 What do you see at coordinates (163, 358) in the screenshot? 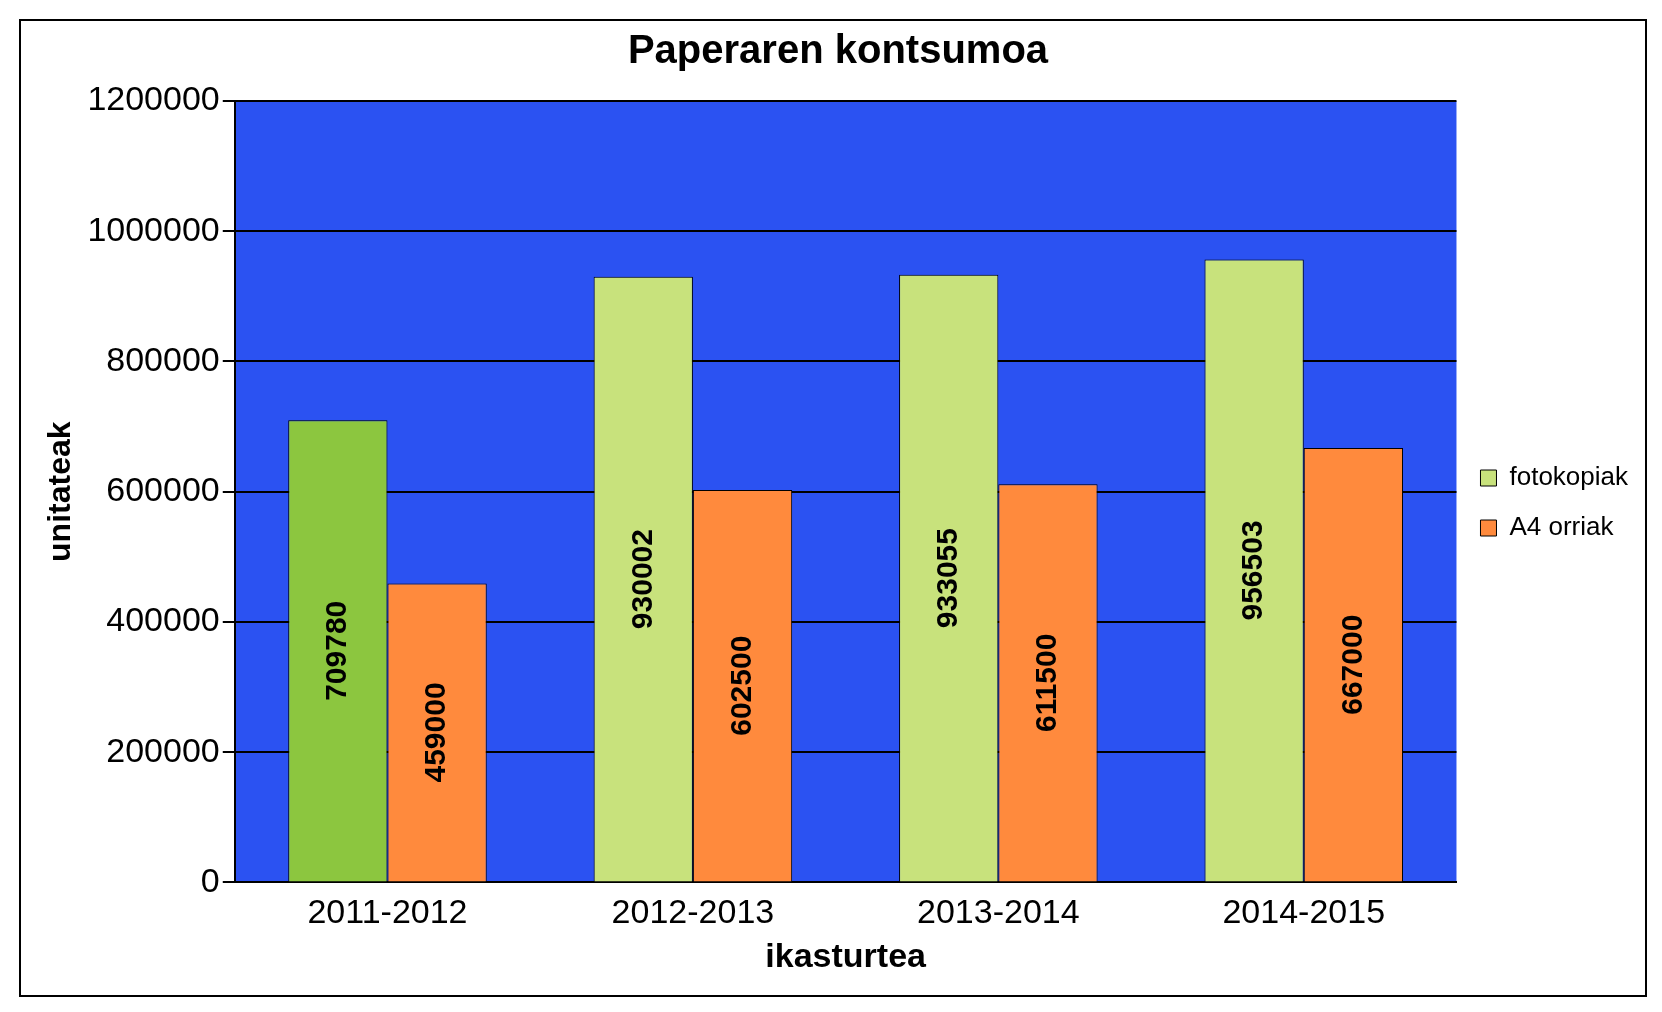
I see `y-tick-label: 800000` at bounding box center [163, 358].